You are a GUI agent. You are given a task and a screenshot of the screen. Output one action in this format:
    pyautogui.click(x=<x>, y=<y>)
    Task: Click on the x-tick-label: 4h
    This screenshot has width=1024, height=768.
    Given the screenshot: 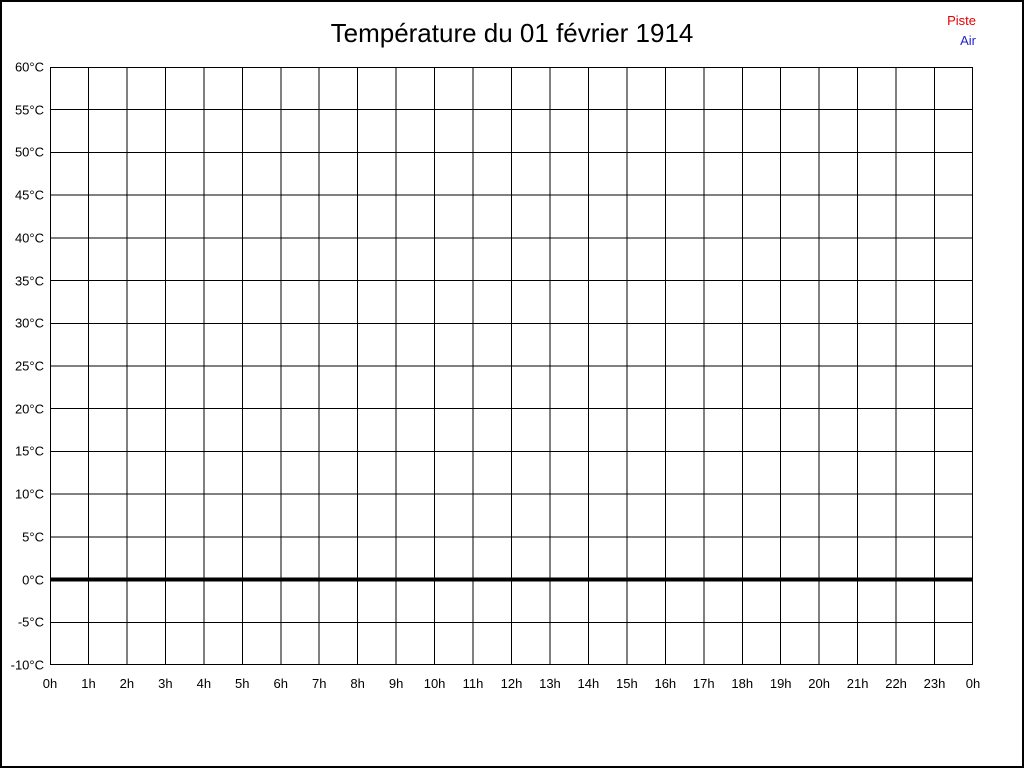 What is the action you would take?
    pyautogui.click(x=204, y=683)
    